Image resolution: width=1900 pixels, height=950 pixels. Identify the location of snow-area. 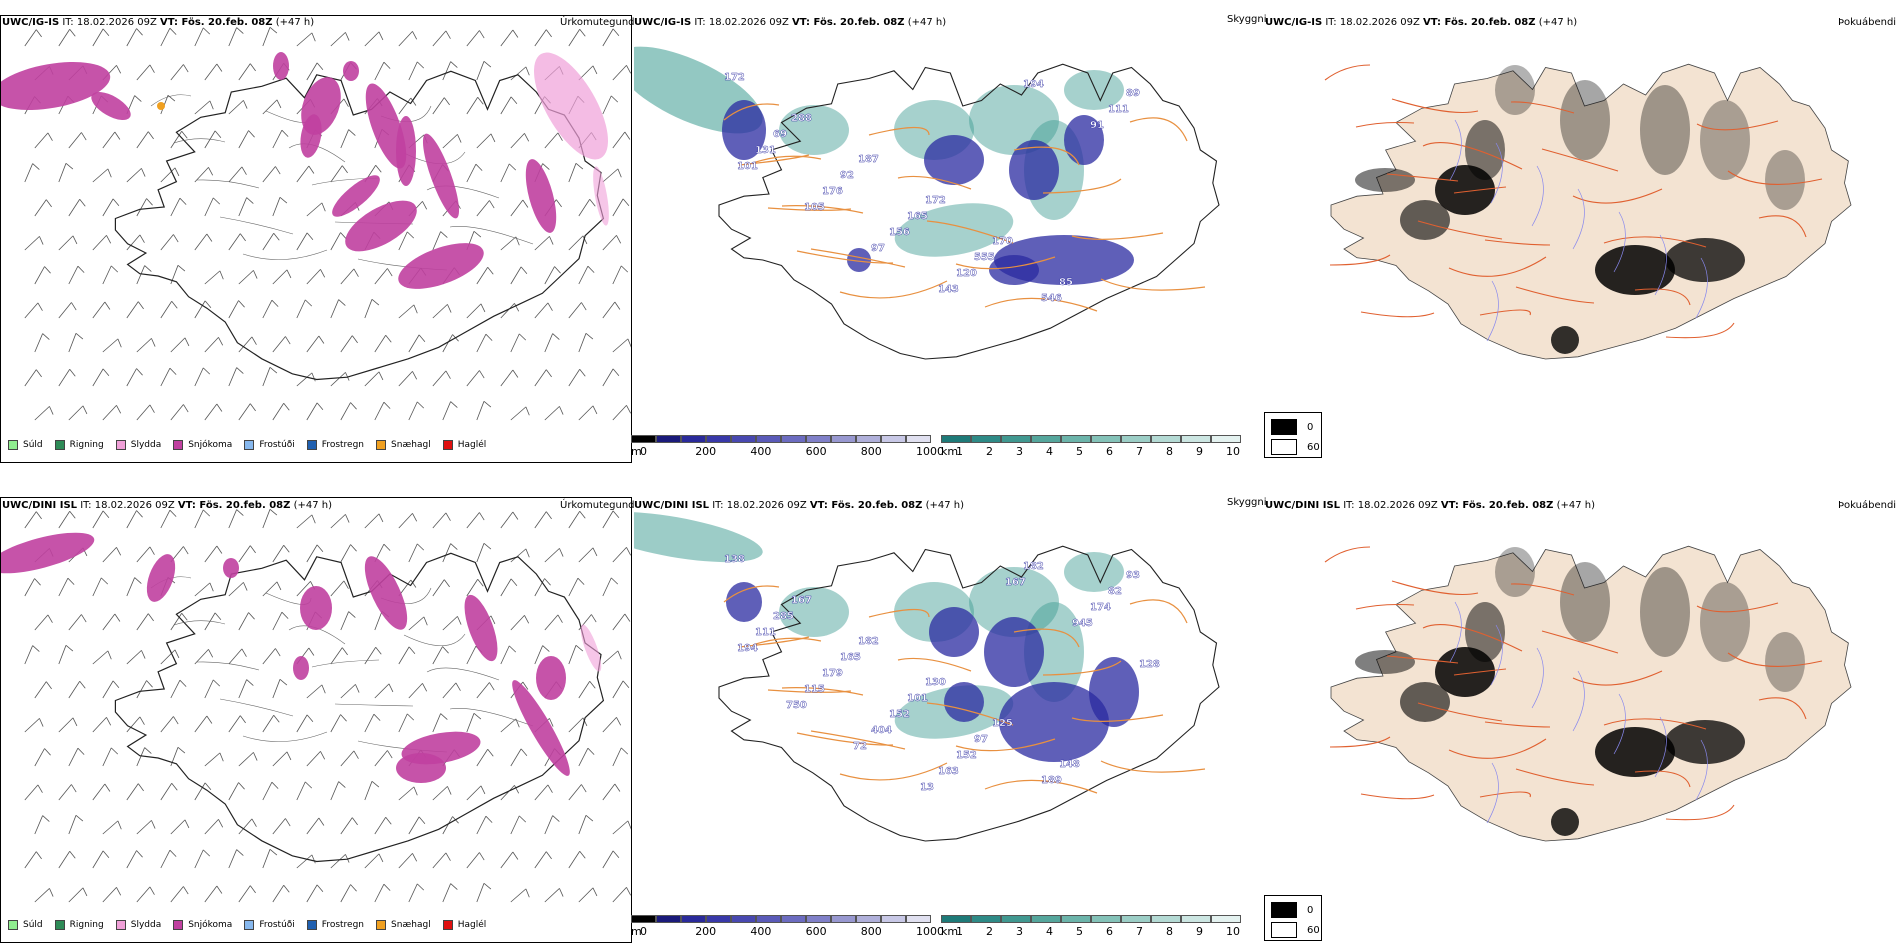
(356, 196).